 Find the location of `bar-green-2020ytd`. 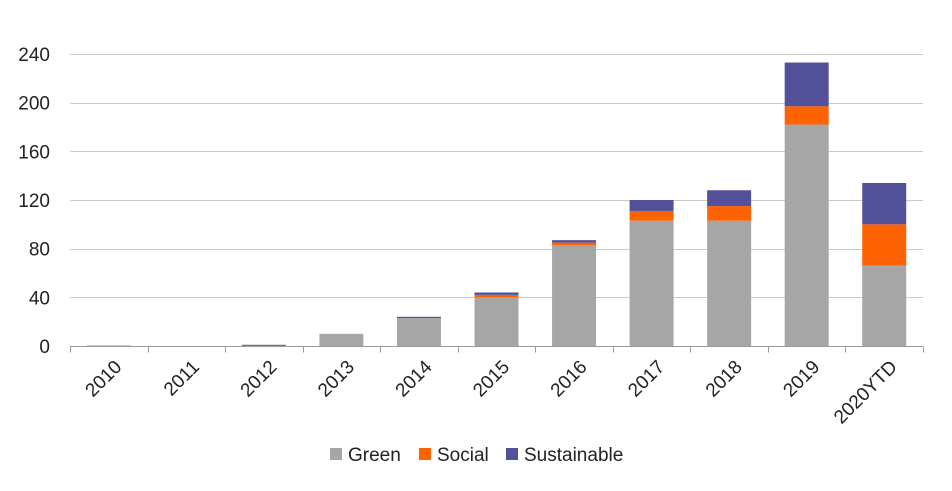

bar-green-2020ytd is located at coordinates (884, 305).